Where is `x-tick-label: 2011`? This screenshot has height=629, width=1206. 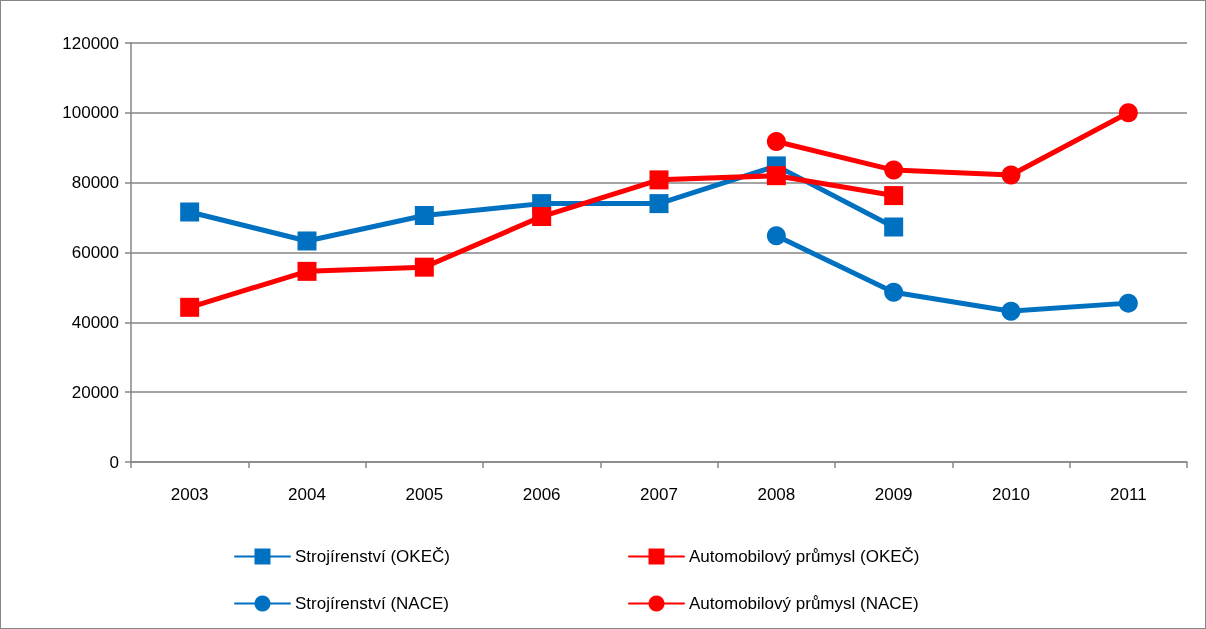 x-tick-label: 2011 is located at coordinates (1128, 494).